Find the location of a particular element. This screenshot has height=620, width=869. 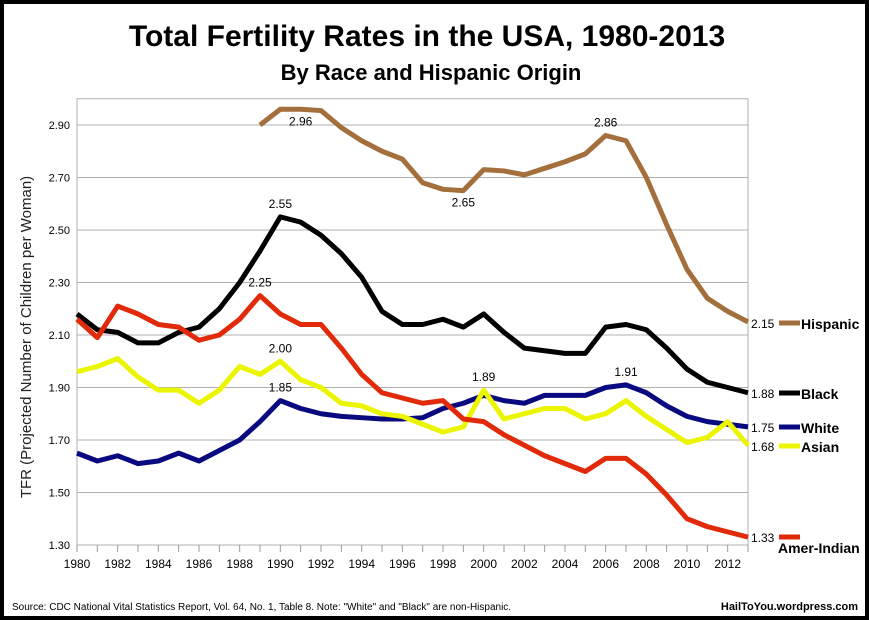

end-value-label: 1.68 is located at coordinates (763, 447).